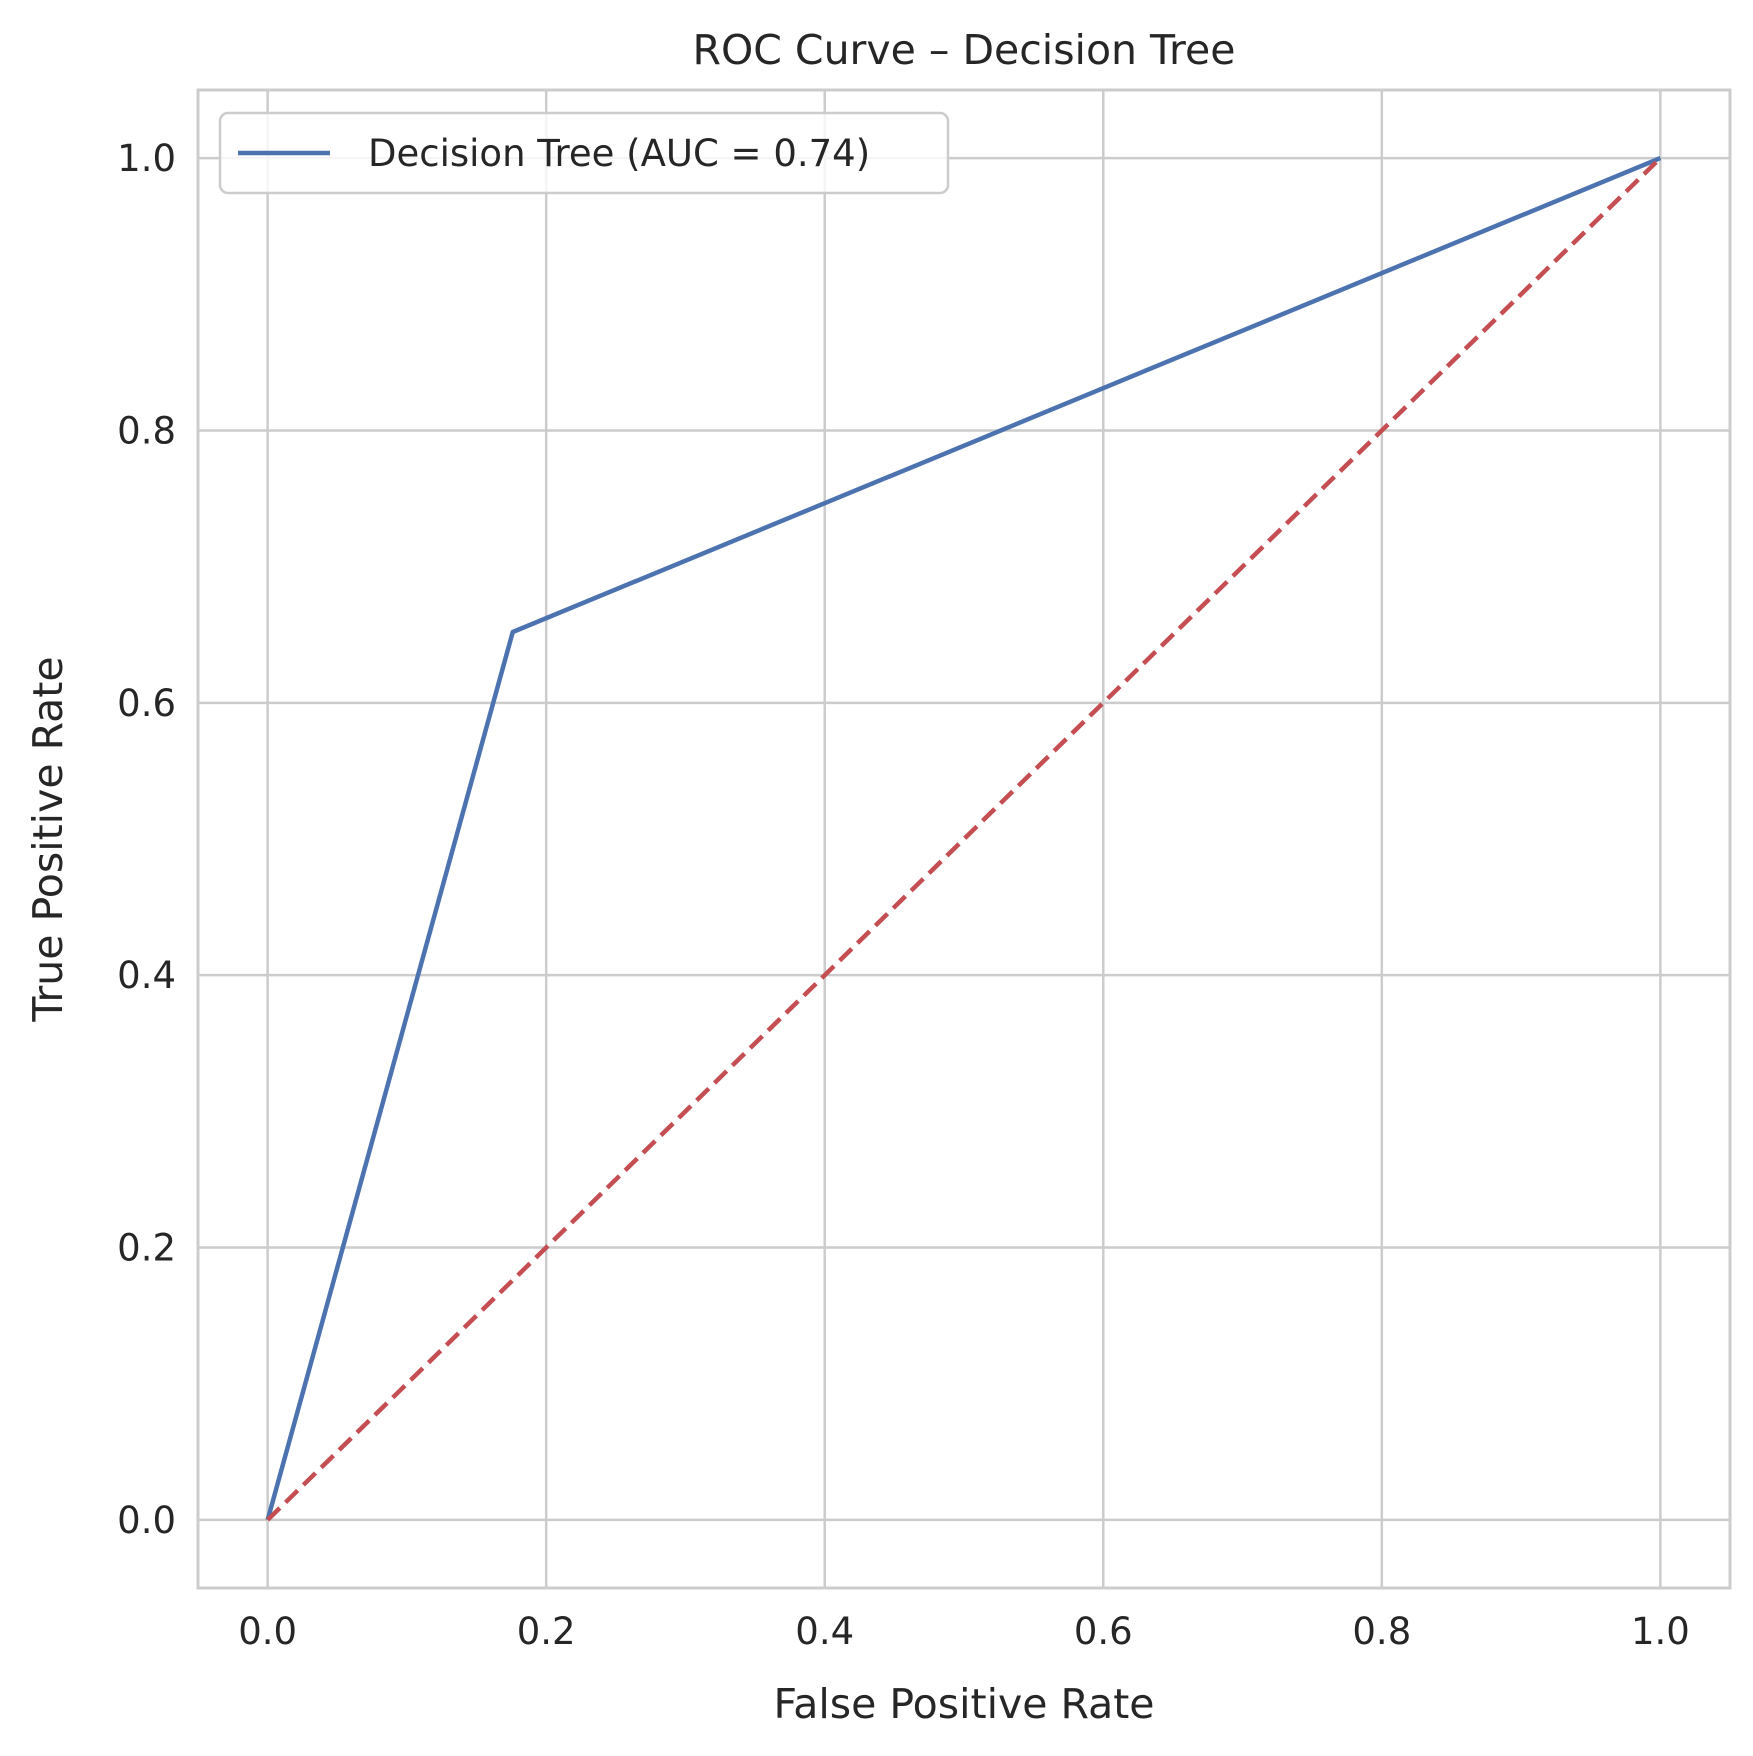  Describe the element at coordinates (1660, 1631) in the screenshot. I see `x-tick-label: 1.0` at that location.